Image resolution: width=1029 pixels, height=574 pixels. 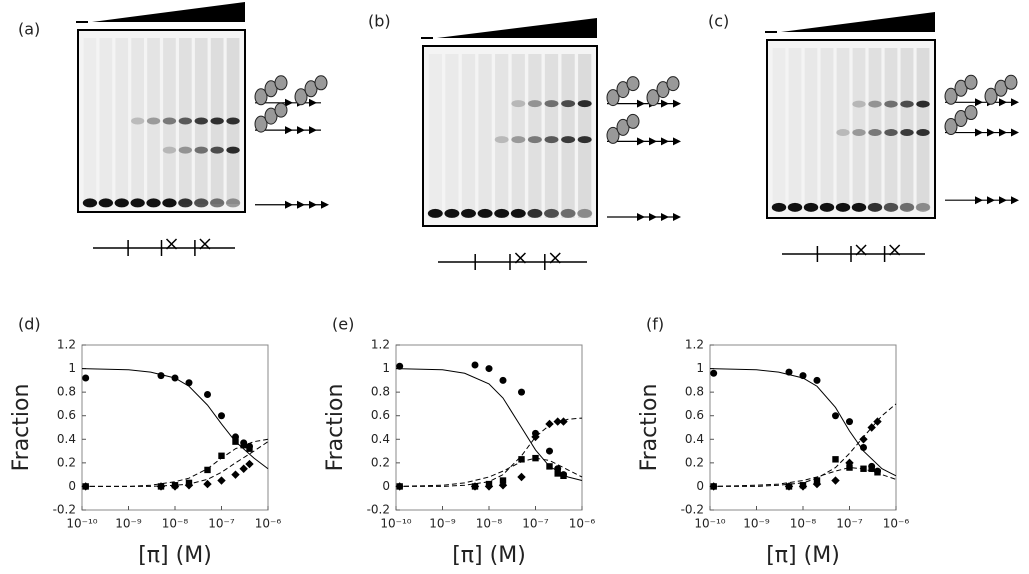 I want to click on y-tick-label: 0.8, so click(x=380, y=392).